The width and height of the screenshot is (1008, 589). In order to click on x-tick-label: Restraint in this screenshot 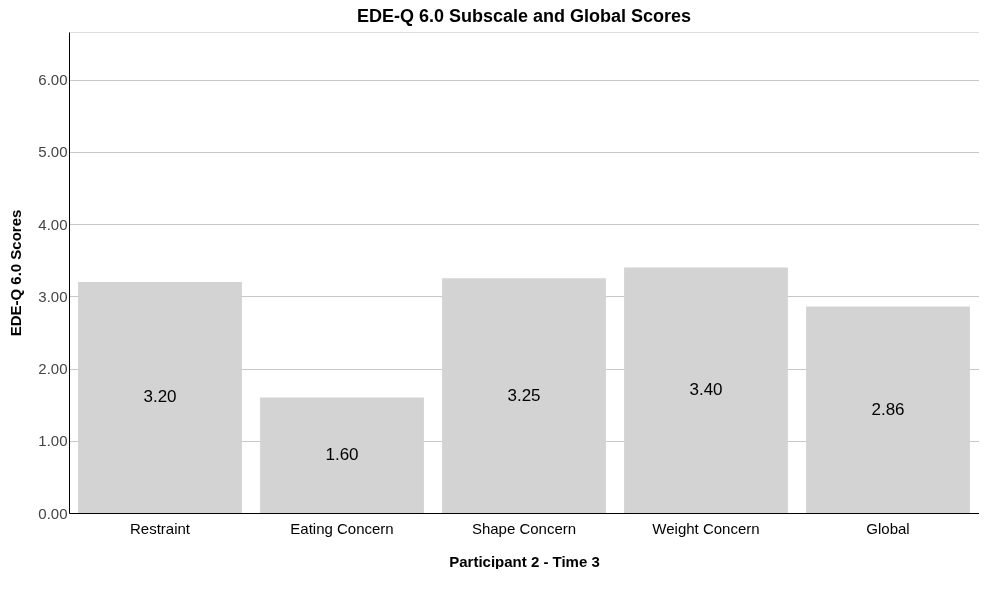, I will do `click(160, 528)`.